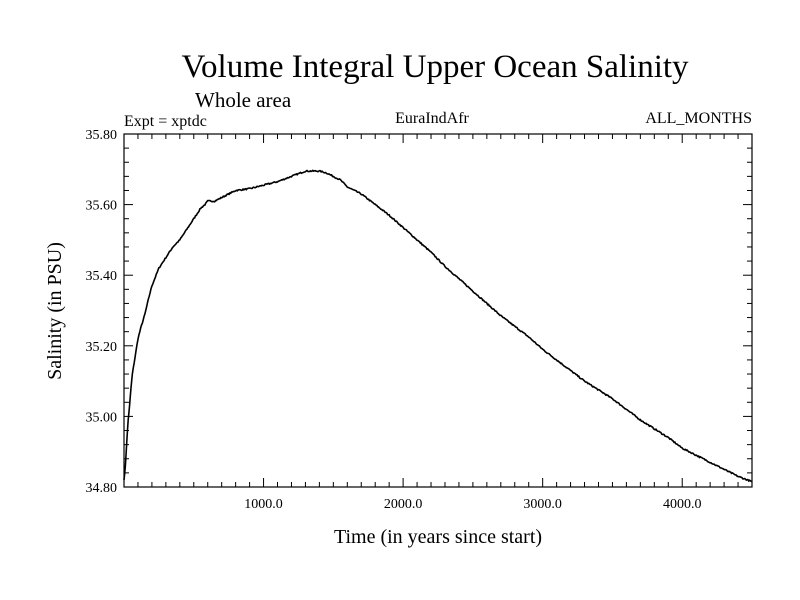 The width and height of the screenshot is (800, 600). I want to click on region-label: EuraIndAfr, so click(432, 118).